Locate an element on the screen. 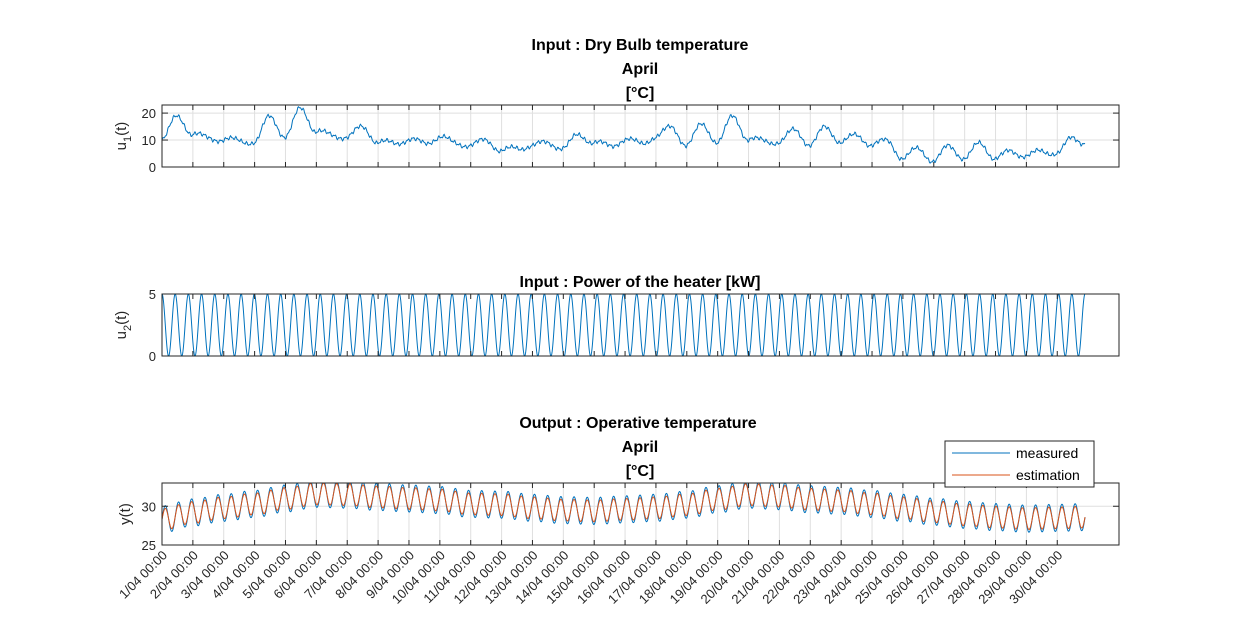  panel3-axes-box is located at coordinates (640, 514).